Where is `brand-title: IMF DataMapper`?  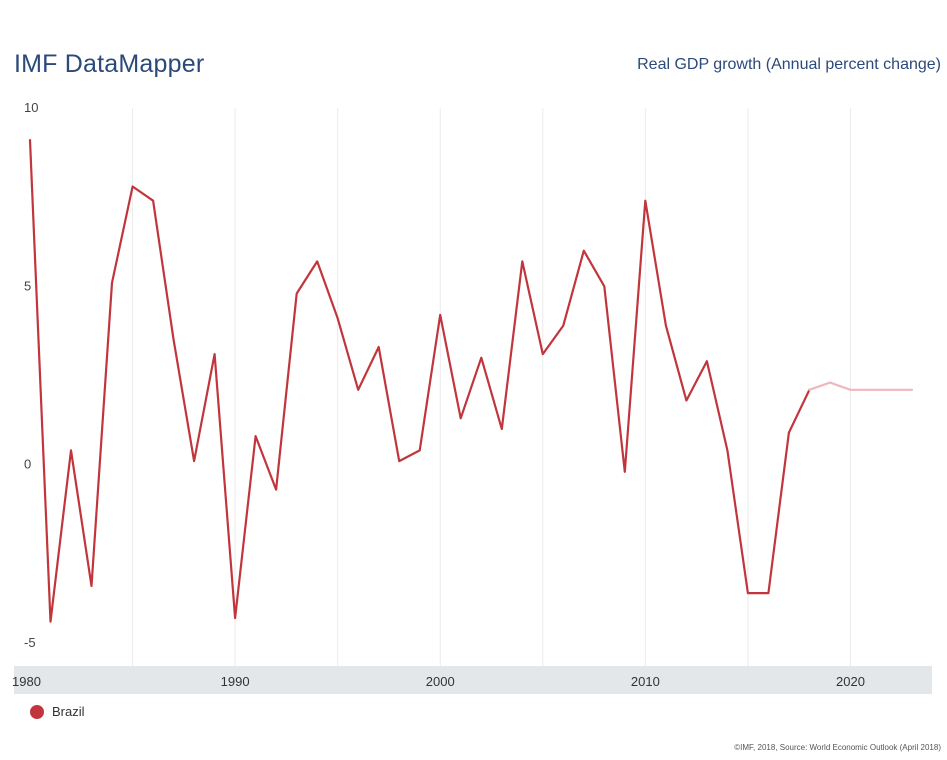
brand-title: IMF DataMapper is located at coordinates (109, 64).